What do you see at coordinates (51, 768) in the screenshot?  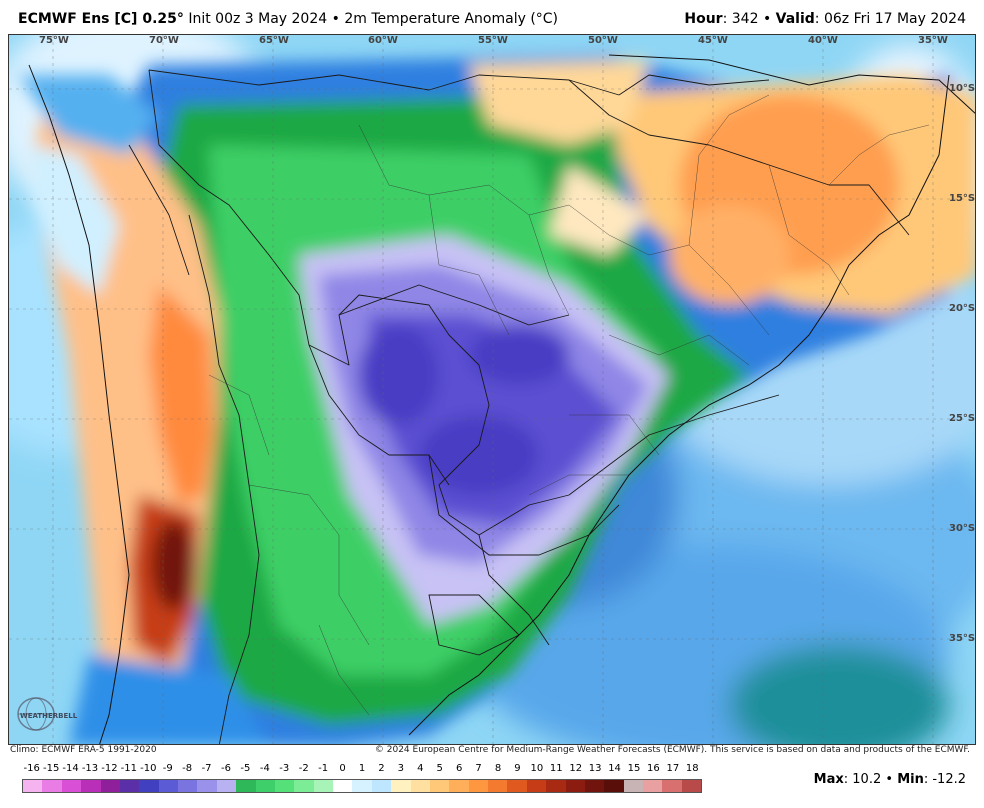 I see `colorbar-tick-label: -15` at bounding box center [51, 768].